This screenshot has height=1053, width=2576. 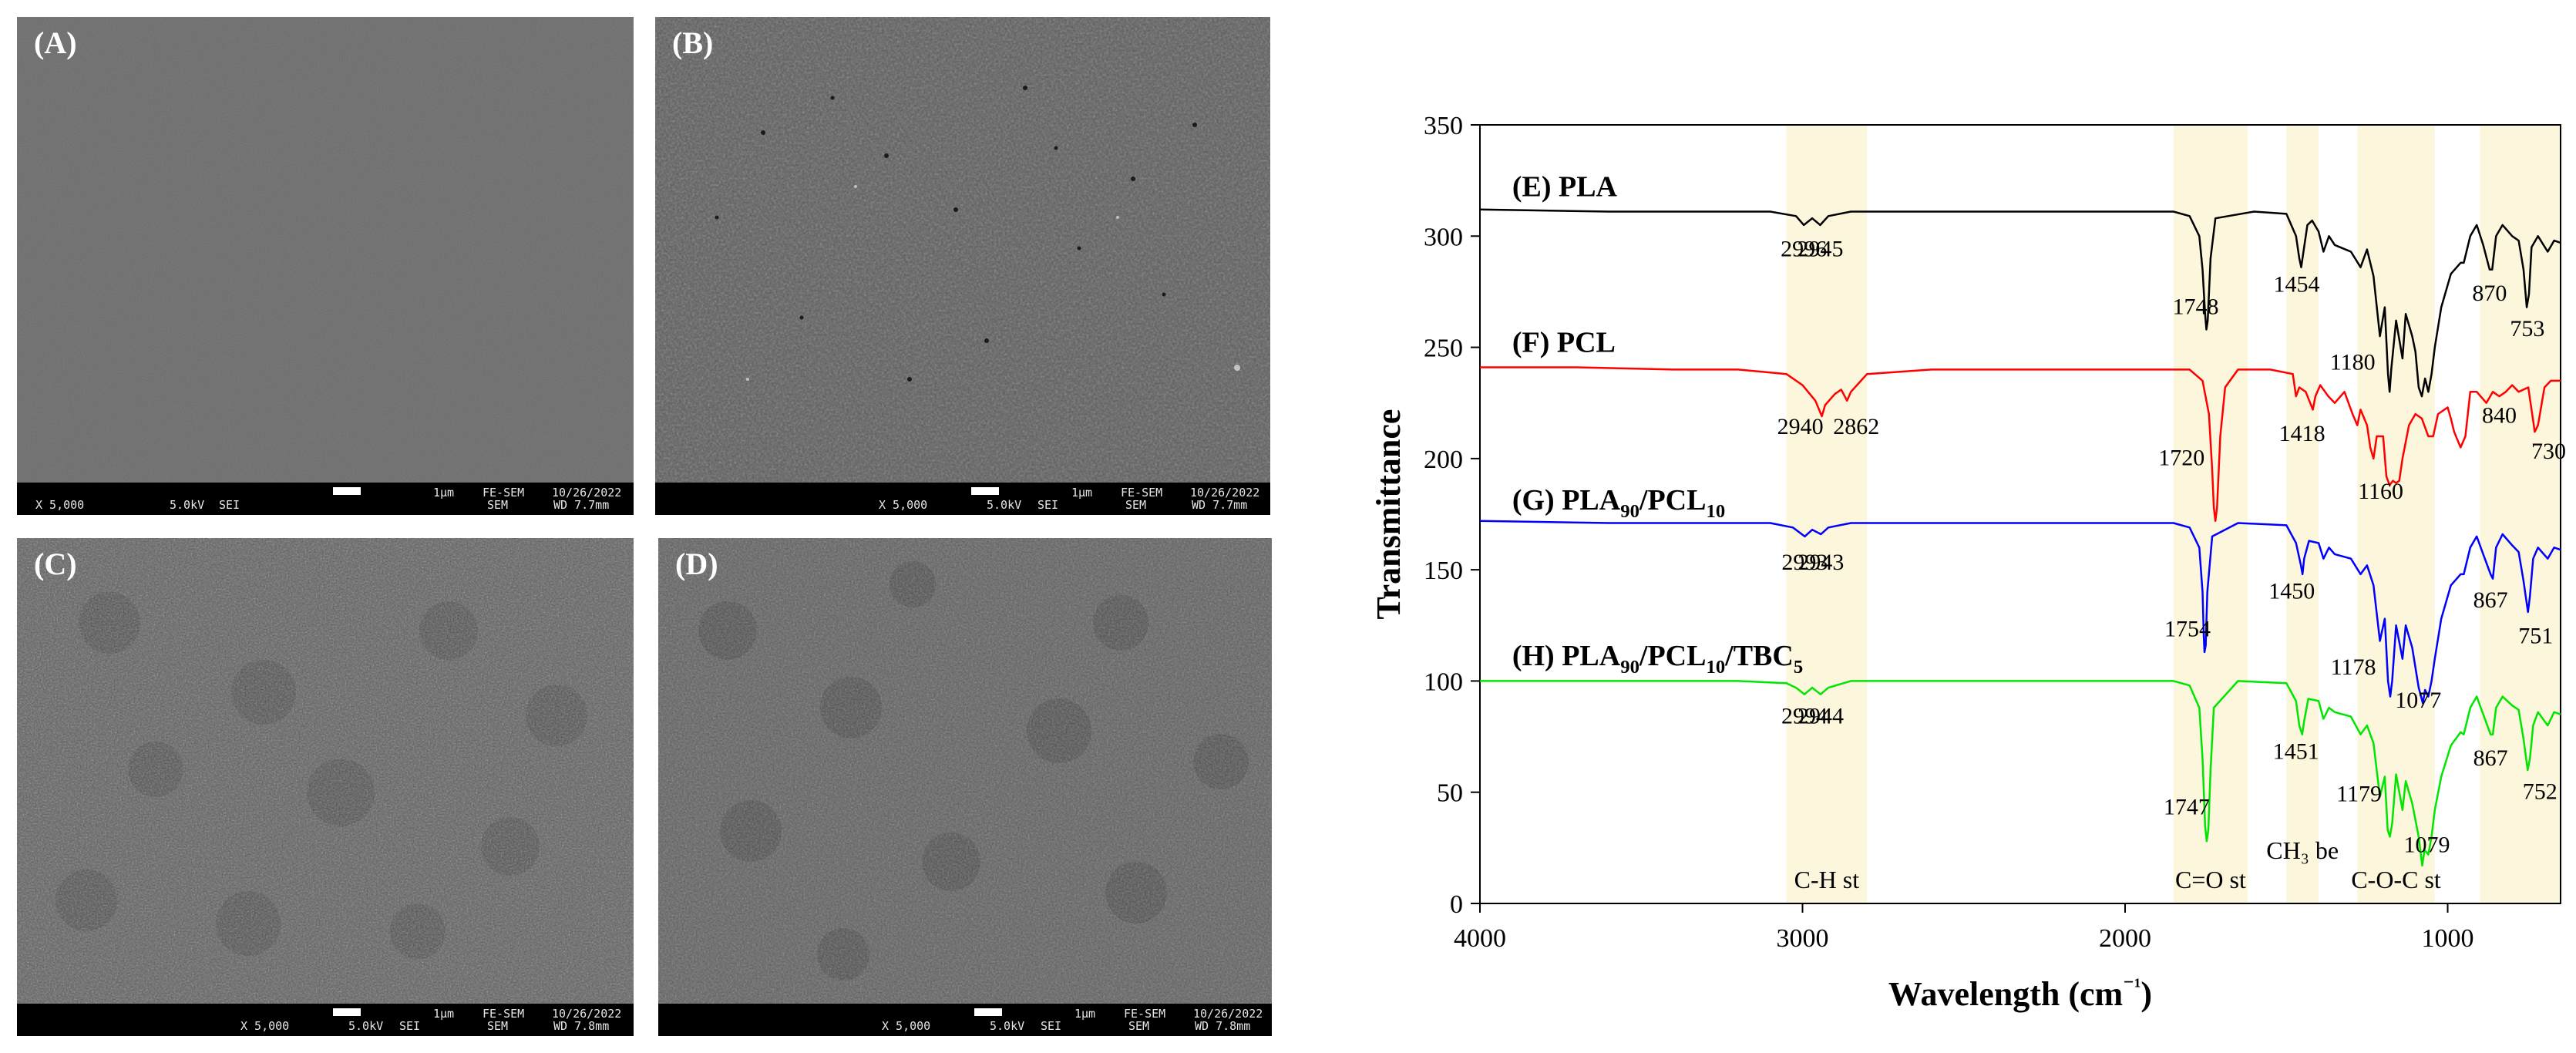 What do you see at coordinates (1804, 715) in the screenshot?
I see `peak-label: 2994` at bounding box center [1804, 715].